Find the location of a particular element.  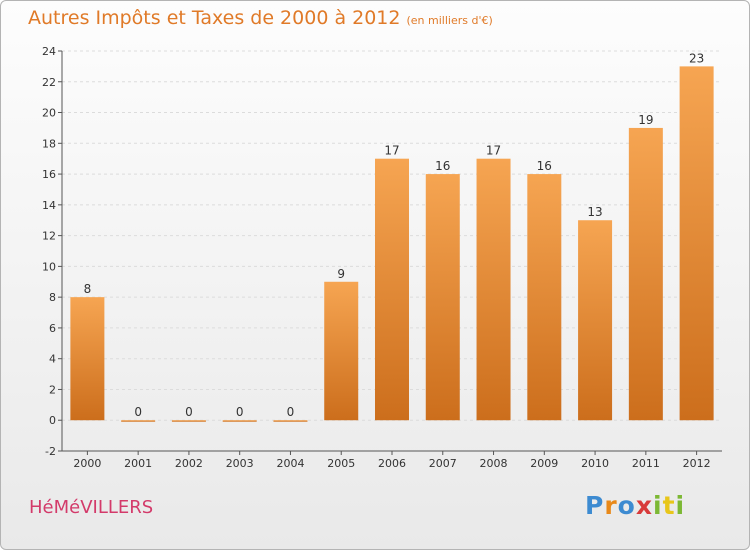

title-text: Autres Impôts et Taxes de 2000 à 2012 is located at coordinates (214, 18).